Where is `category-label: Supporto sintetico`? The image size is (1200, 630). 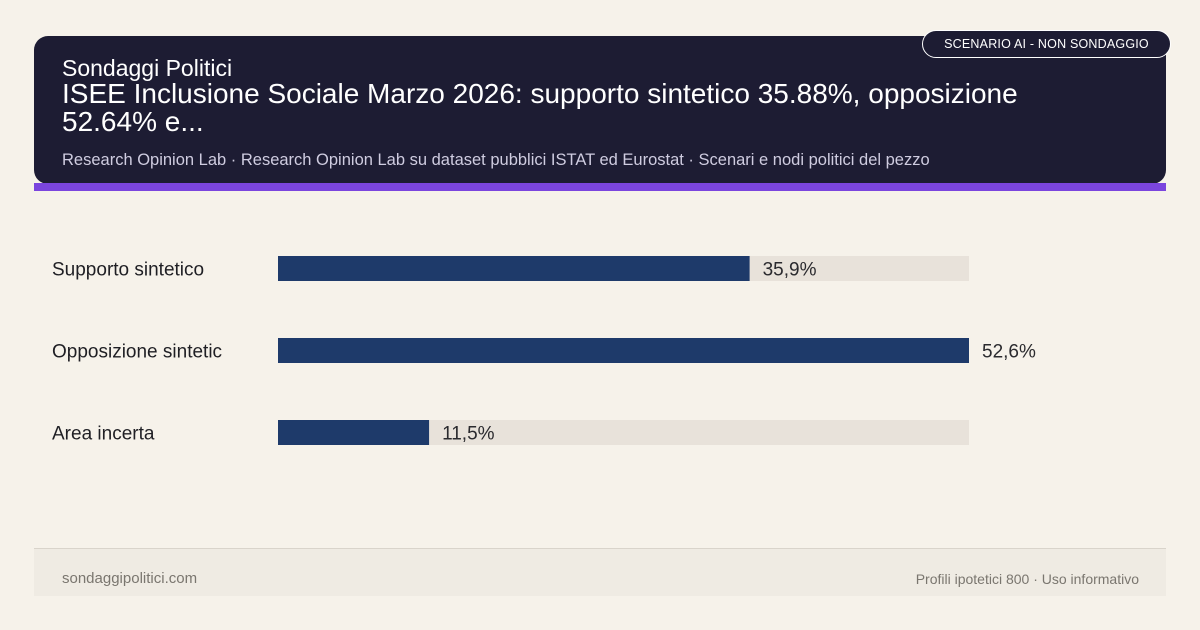
category-label: Supporto sintetico is located at coordinates (128, 270).